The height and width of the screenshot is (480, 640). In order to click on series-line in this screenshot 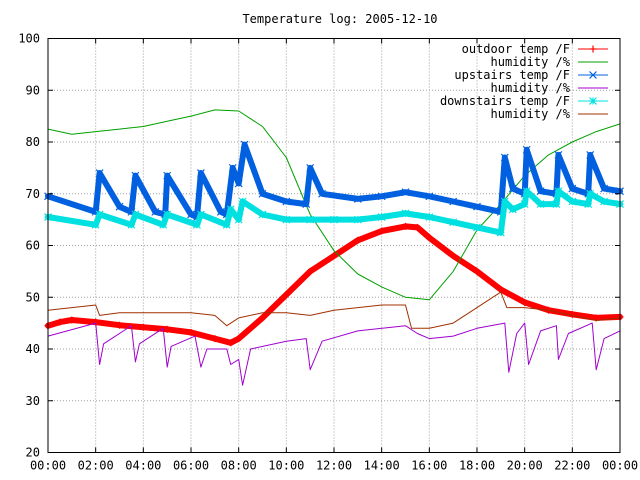, I will do `click(334, 354)`.